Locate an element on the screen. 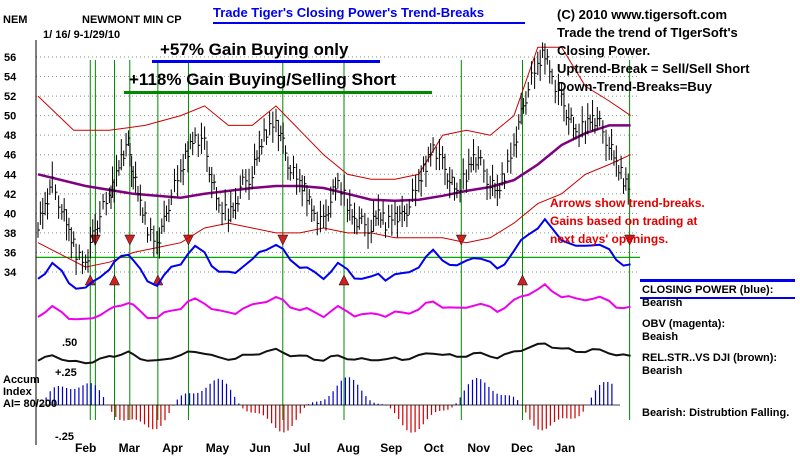 The image size is (800, 456). obv-line is located at coordinates (334, 302).